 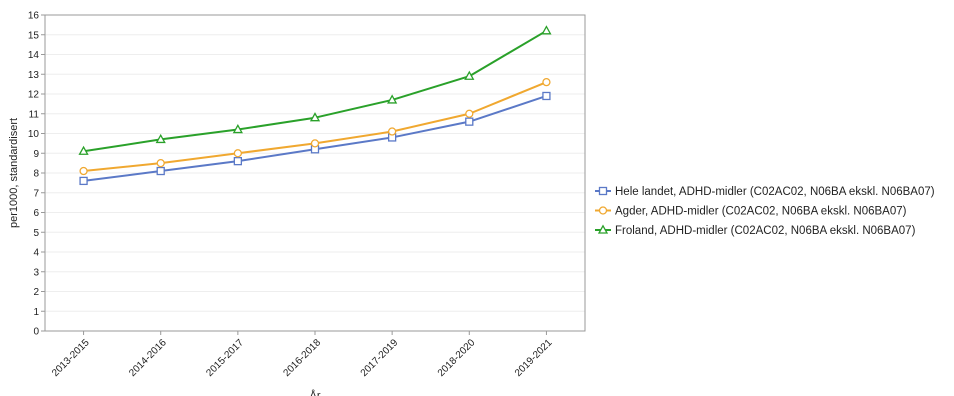 I want to click on x-tick-label: 2016-2018, so click(x=303, y=358).